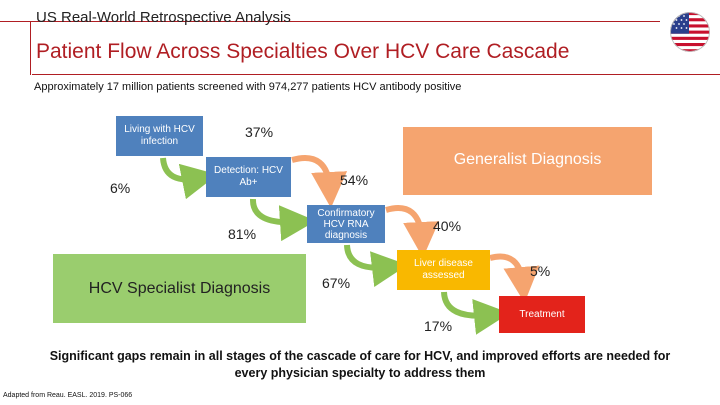 Image resolution: width=720 pixels, height=405 pixels. What do you see at coordinates (376, 74) in the screenshot?
I see `header-bottom-rule` at bounding box center [376, 74].